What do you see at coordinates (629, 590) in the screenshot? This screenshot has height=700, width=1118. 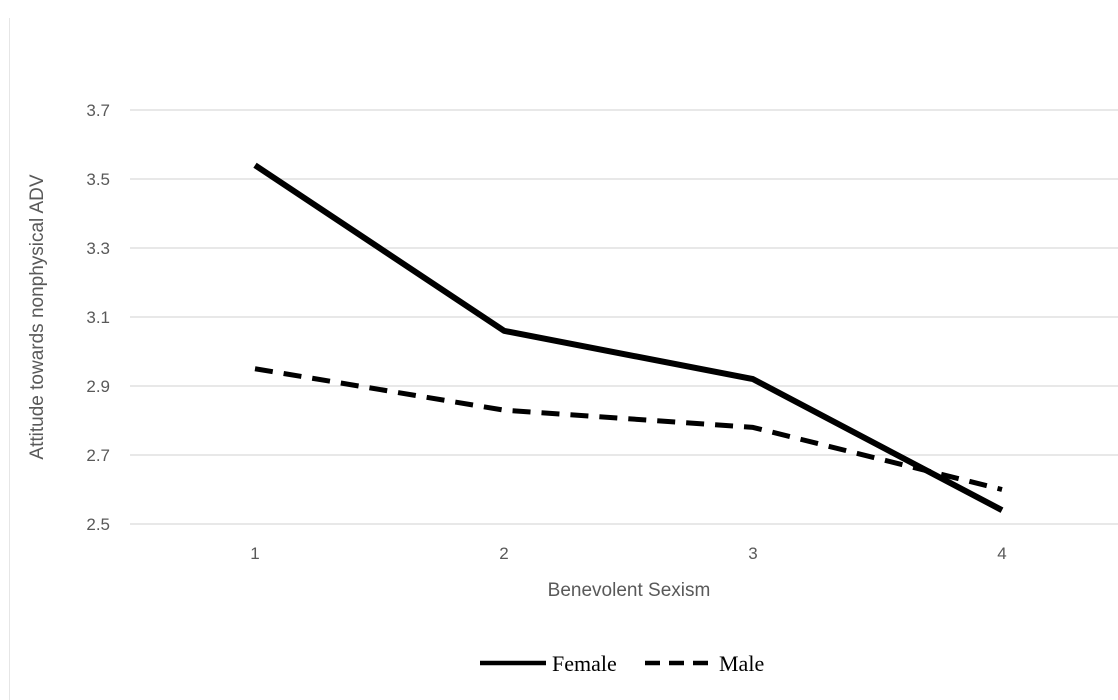 I see `x-axis-title: Benevolent Sexism` at bounding box center [629, 590].